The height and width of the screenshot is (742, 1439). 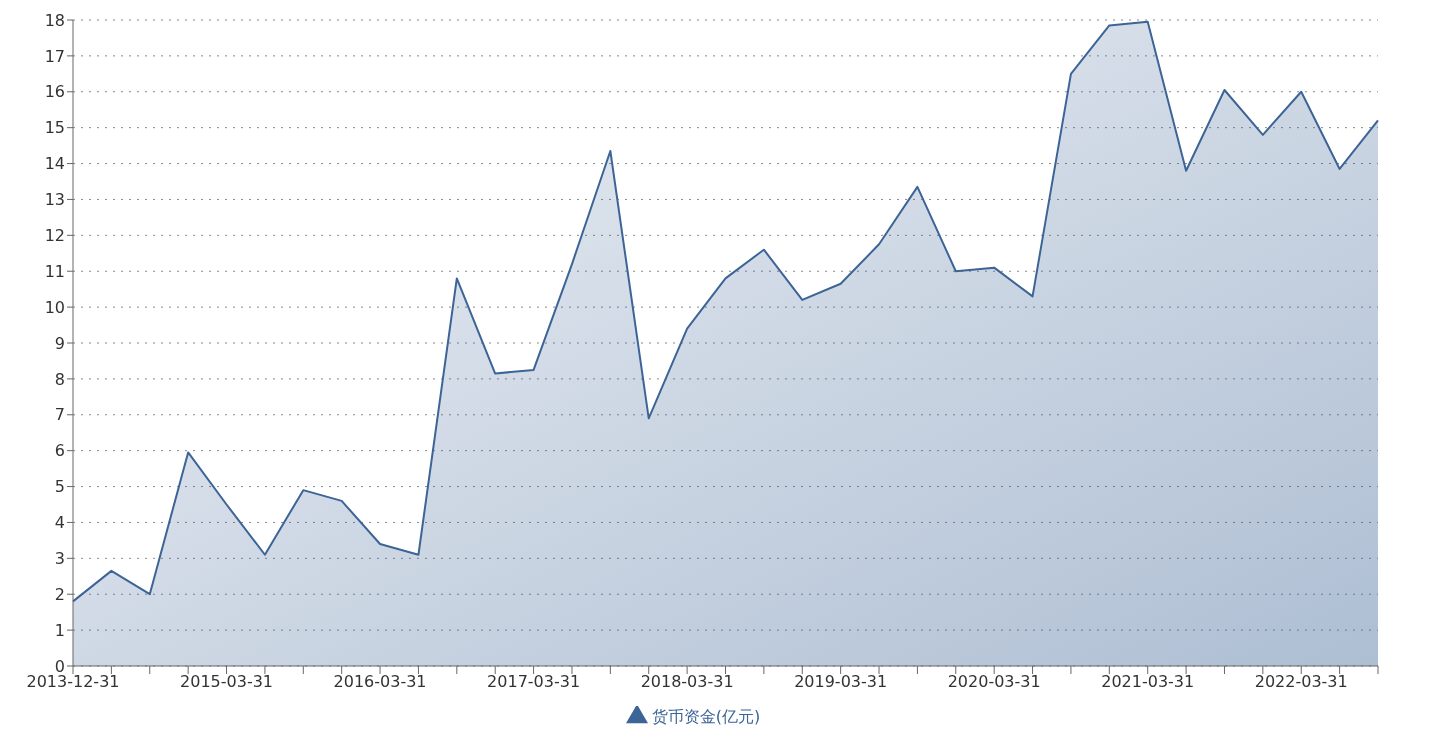 What do you see at coordinates (59, 559) in the screenshot?
I see `y-tick-label: 3` at bounding box center [59, 559].